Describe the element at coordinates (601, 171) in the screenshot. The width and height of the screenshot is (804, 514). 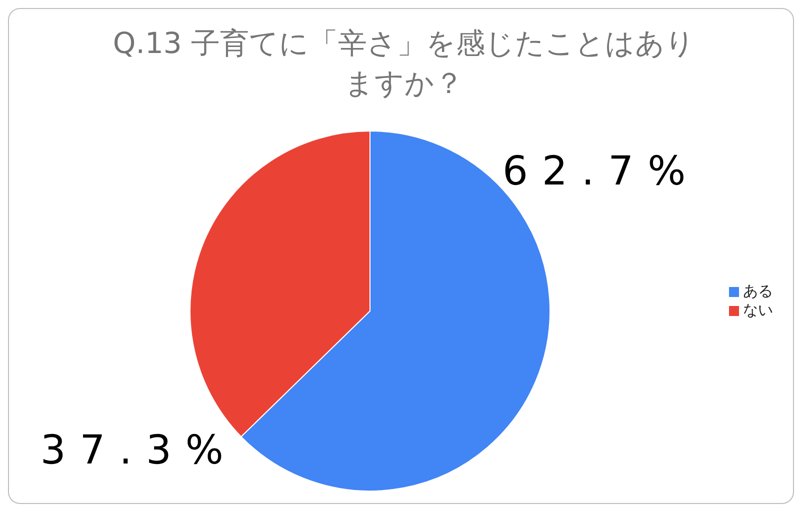
I see `data-label: 62.7%` at that location.